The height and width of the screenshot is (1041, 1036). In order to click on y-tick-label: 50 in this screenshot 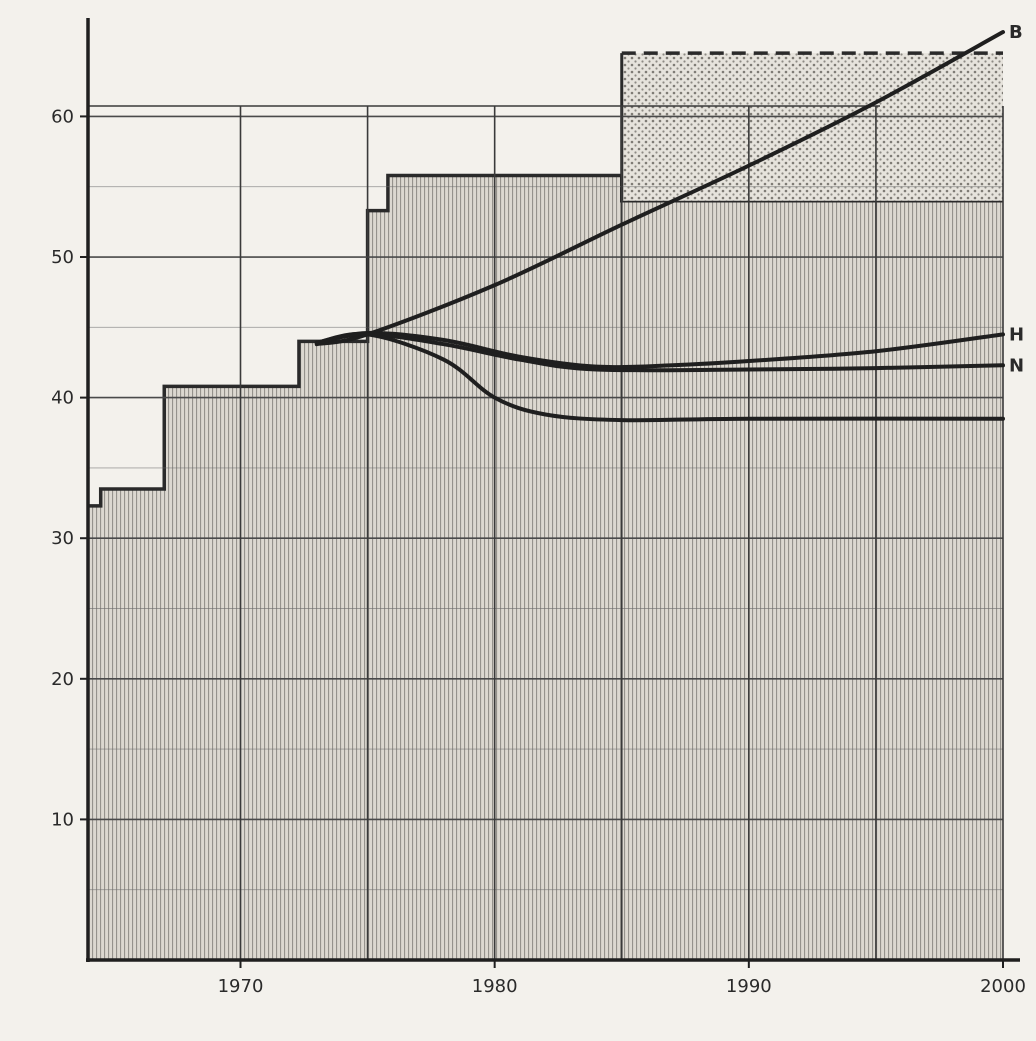, I will do `click(62, 257)`.